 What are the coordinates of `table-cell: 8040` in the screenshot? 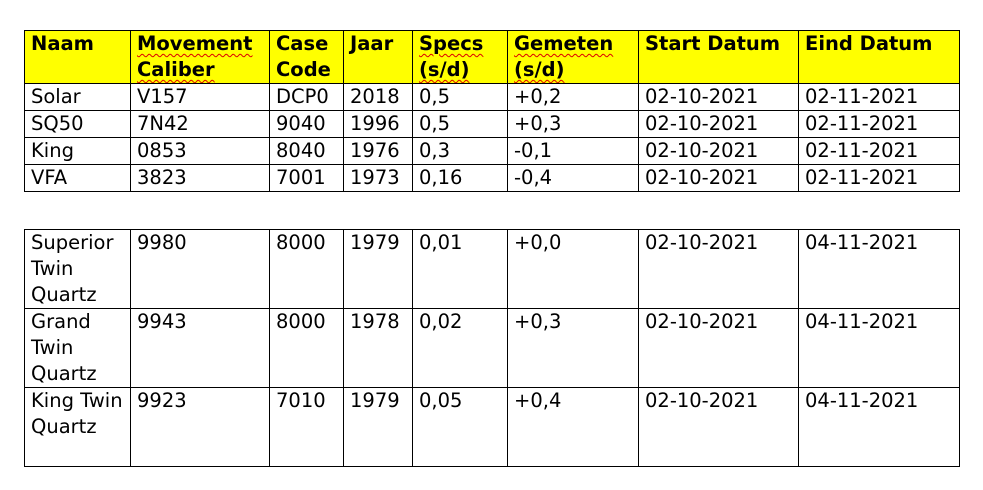 It's located at (306, 151).